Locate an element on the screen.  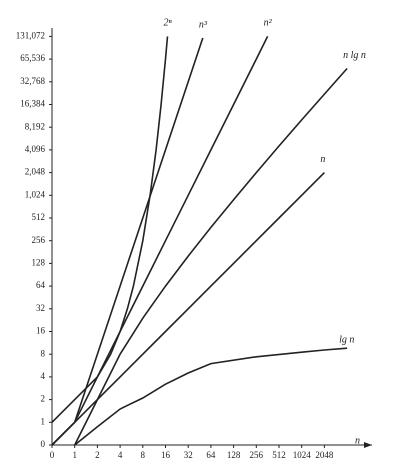
curve-label: n² is located at coordinates (268, 23).